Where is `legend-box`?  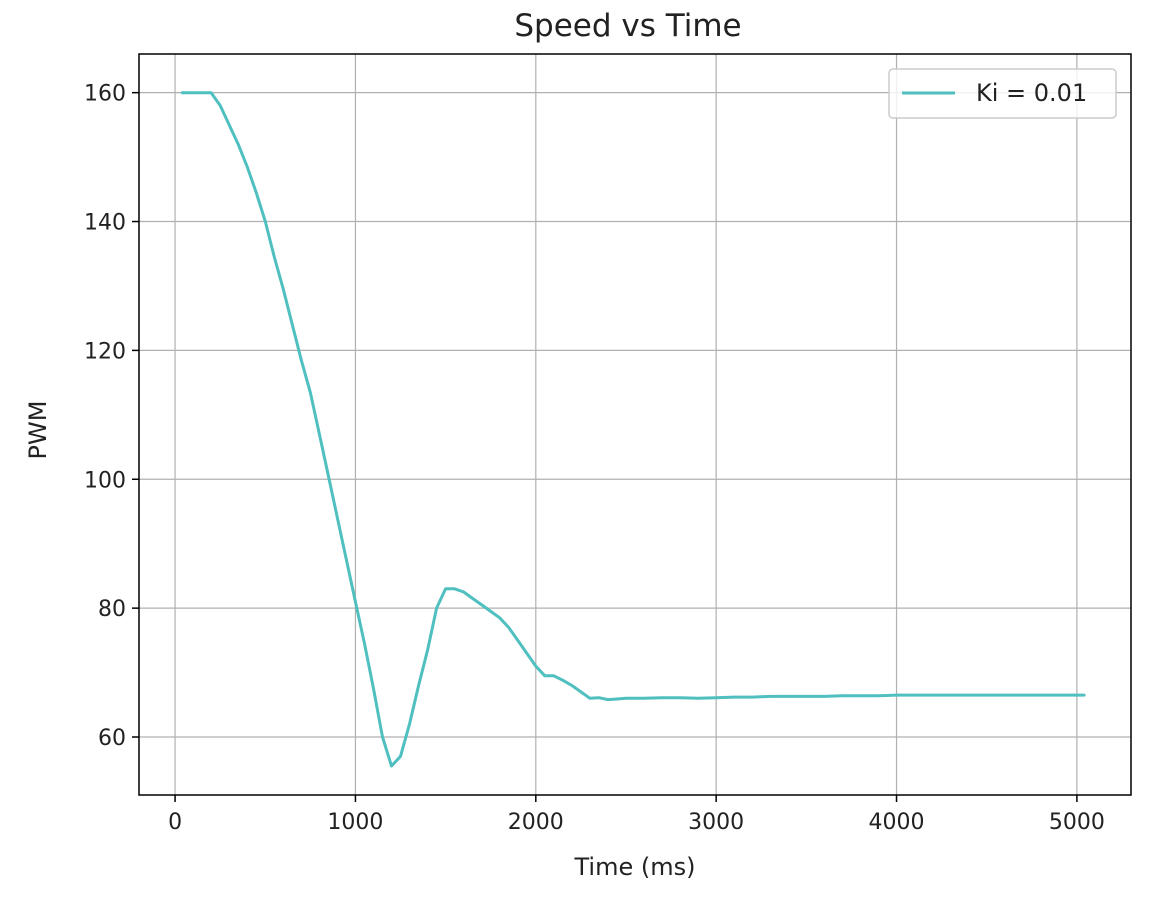 legend-box is located at coordinates (1002, 93).